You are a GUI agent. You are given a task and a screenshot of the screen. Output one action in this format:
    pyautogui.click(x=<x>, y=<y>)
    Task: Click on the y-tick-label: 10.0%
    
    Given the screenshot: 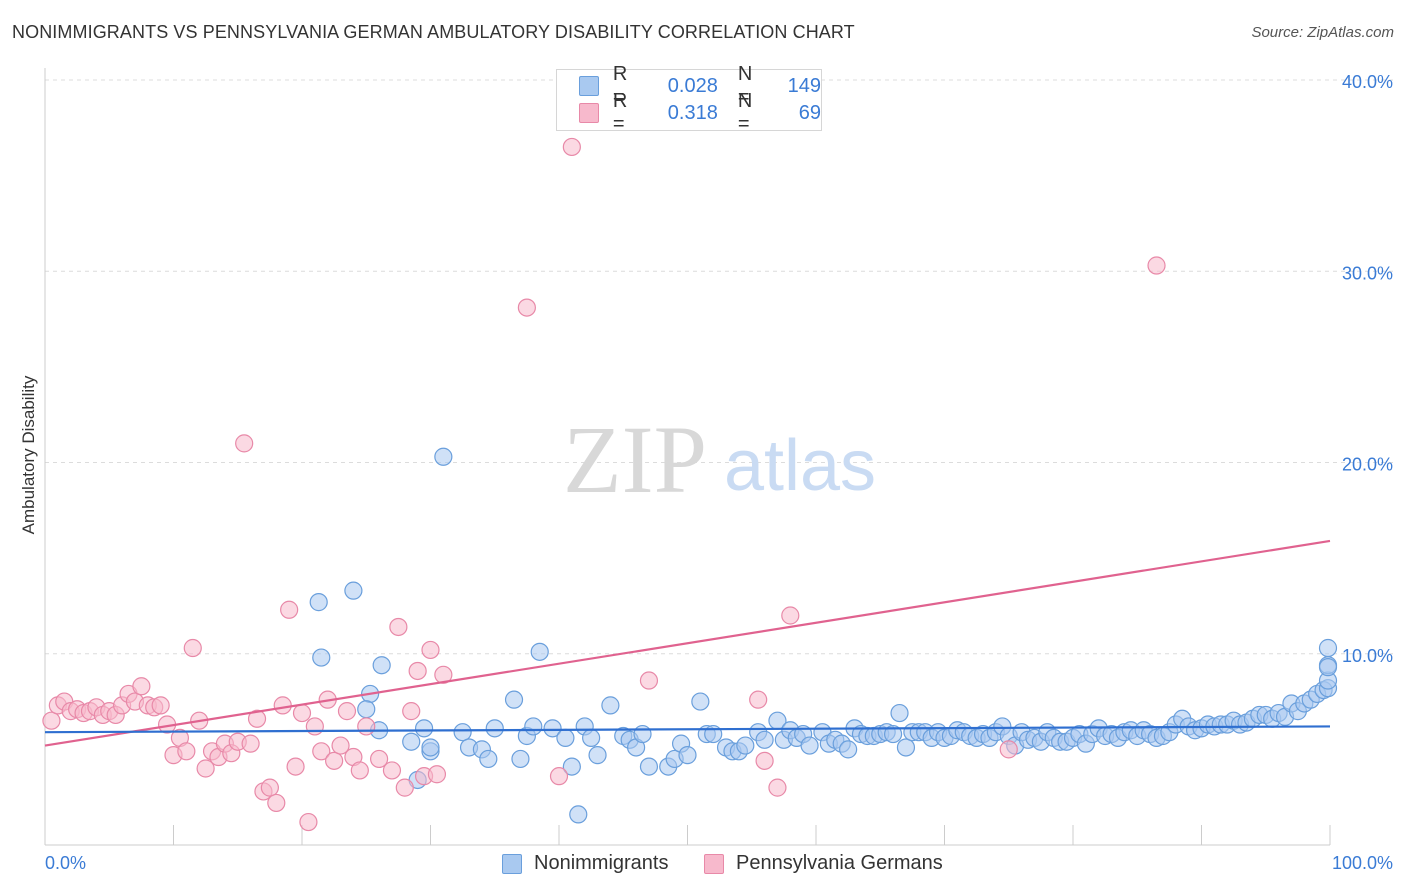 What is the action you would take?
    pyautogui.click(x=1367, y=656)
    